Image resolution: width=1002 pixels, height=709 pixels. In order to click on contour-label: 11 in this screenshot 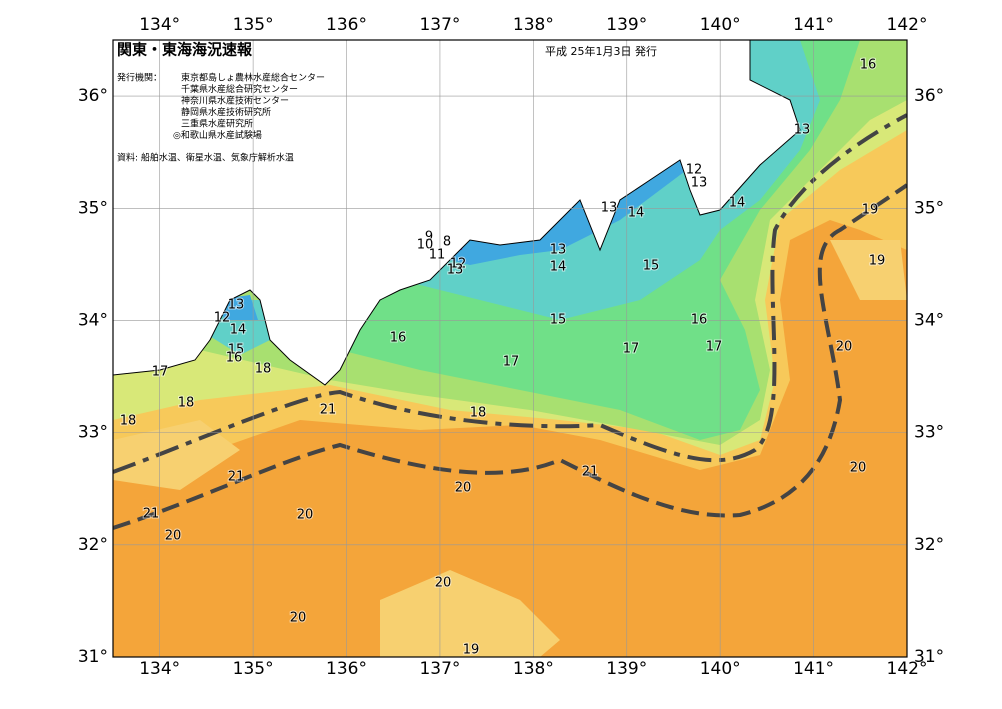, I will do `click(437, 255)`.